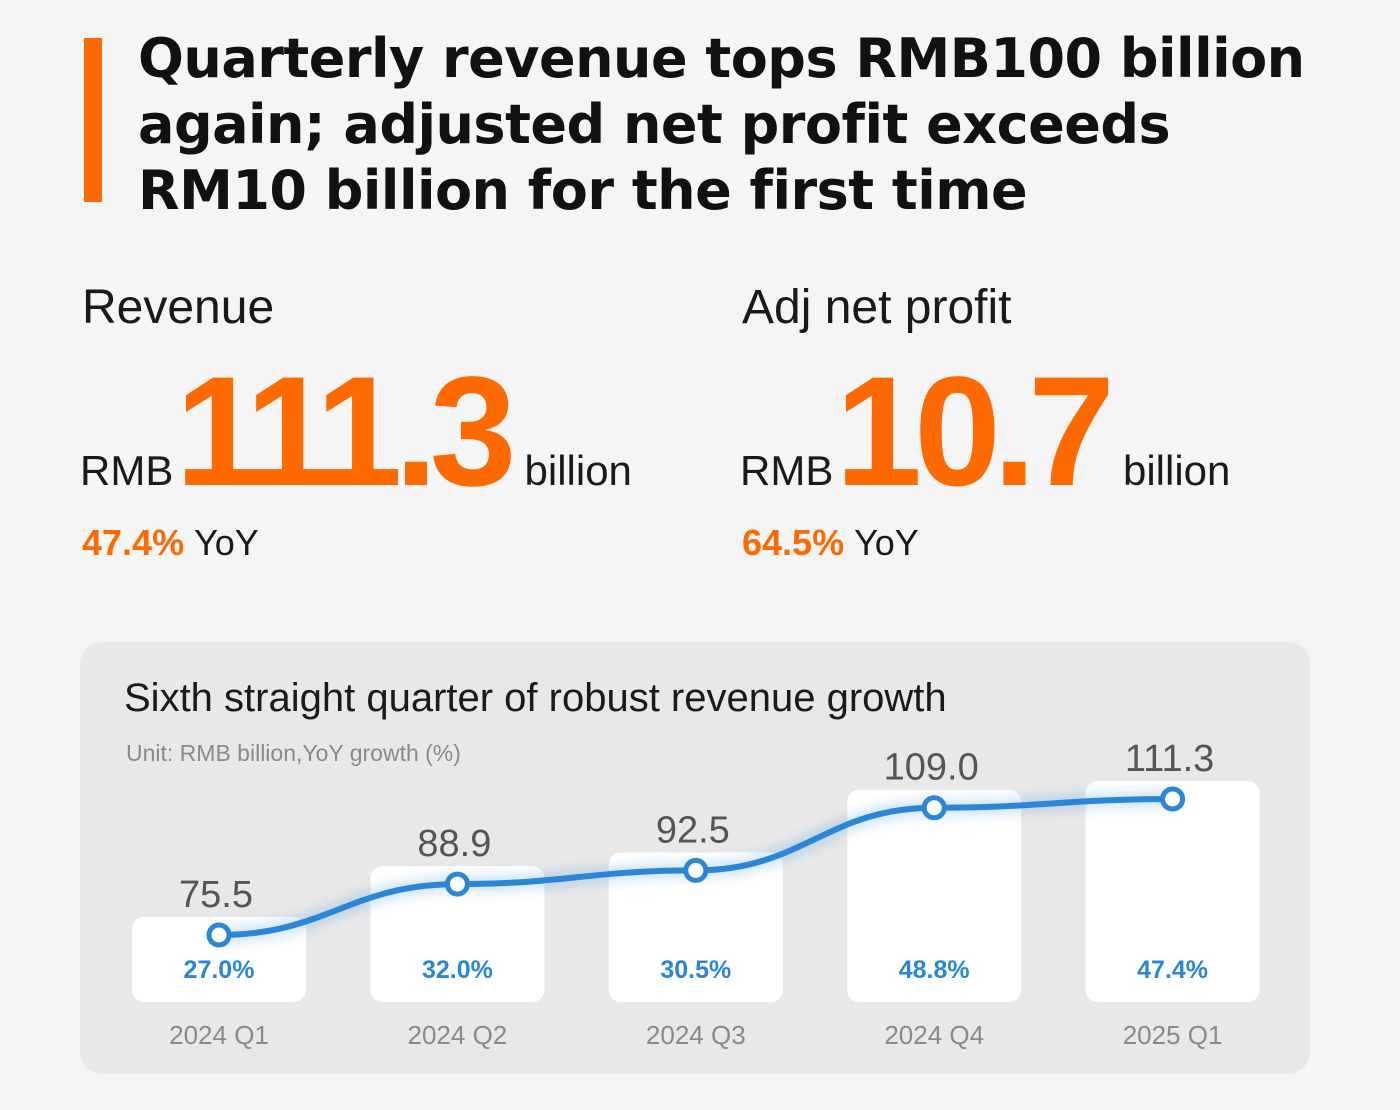 The width and height of the screenshot is (1400, 1110). I want to click on headline-accent-bar, so click(93, 120).